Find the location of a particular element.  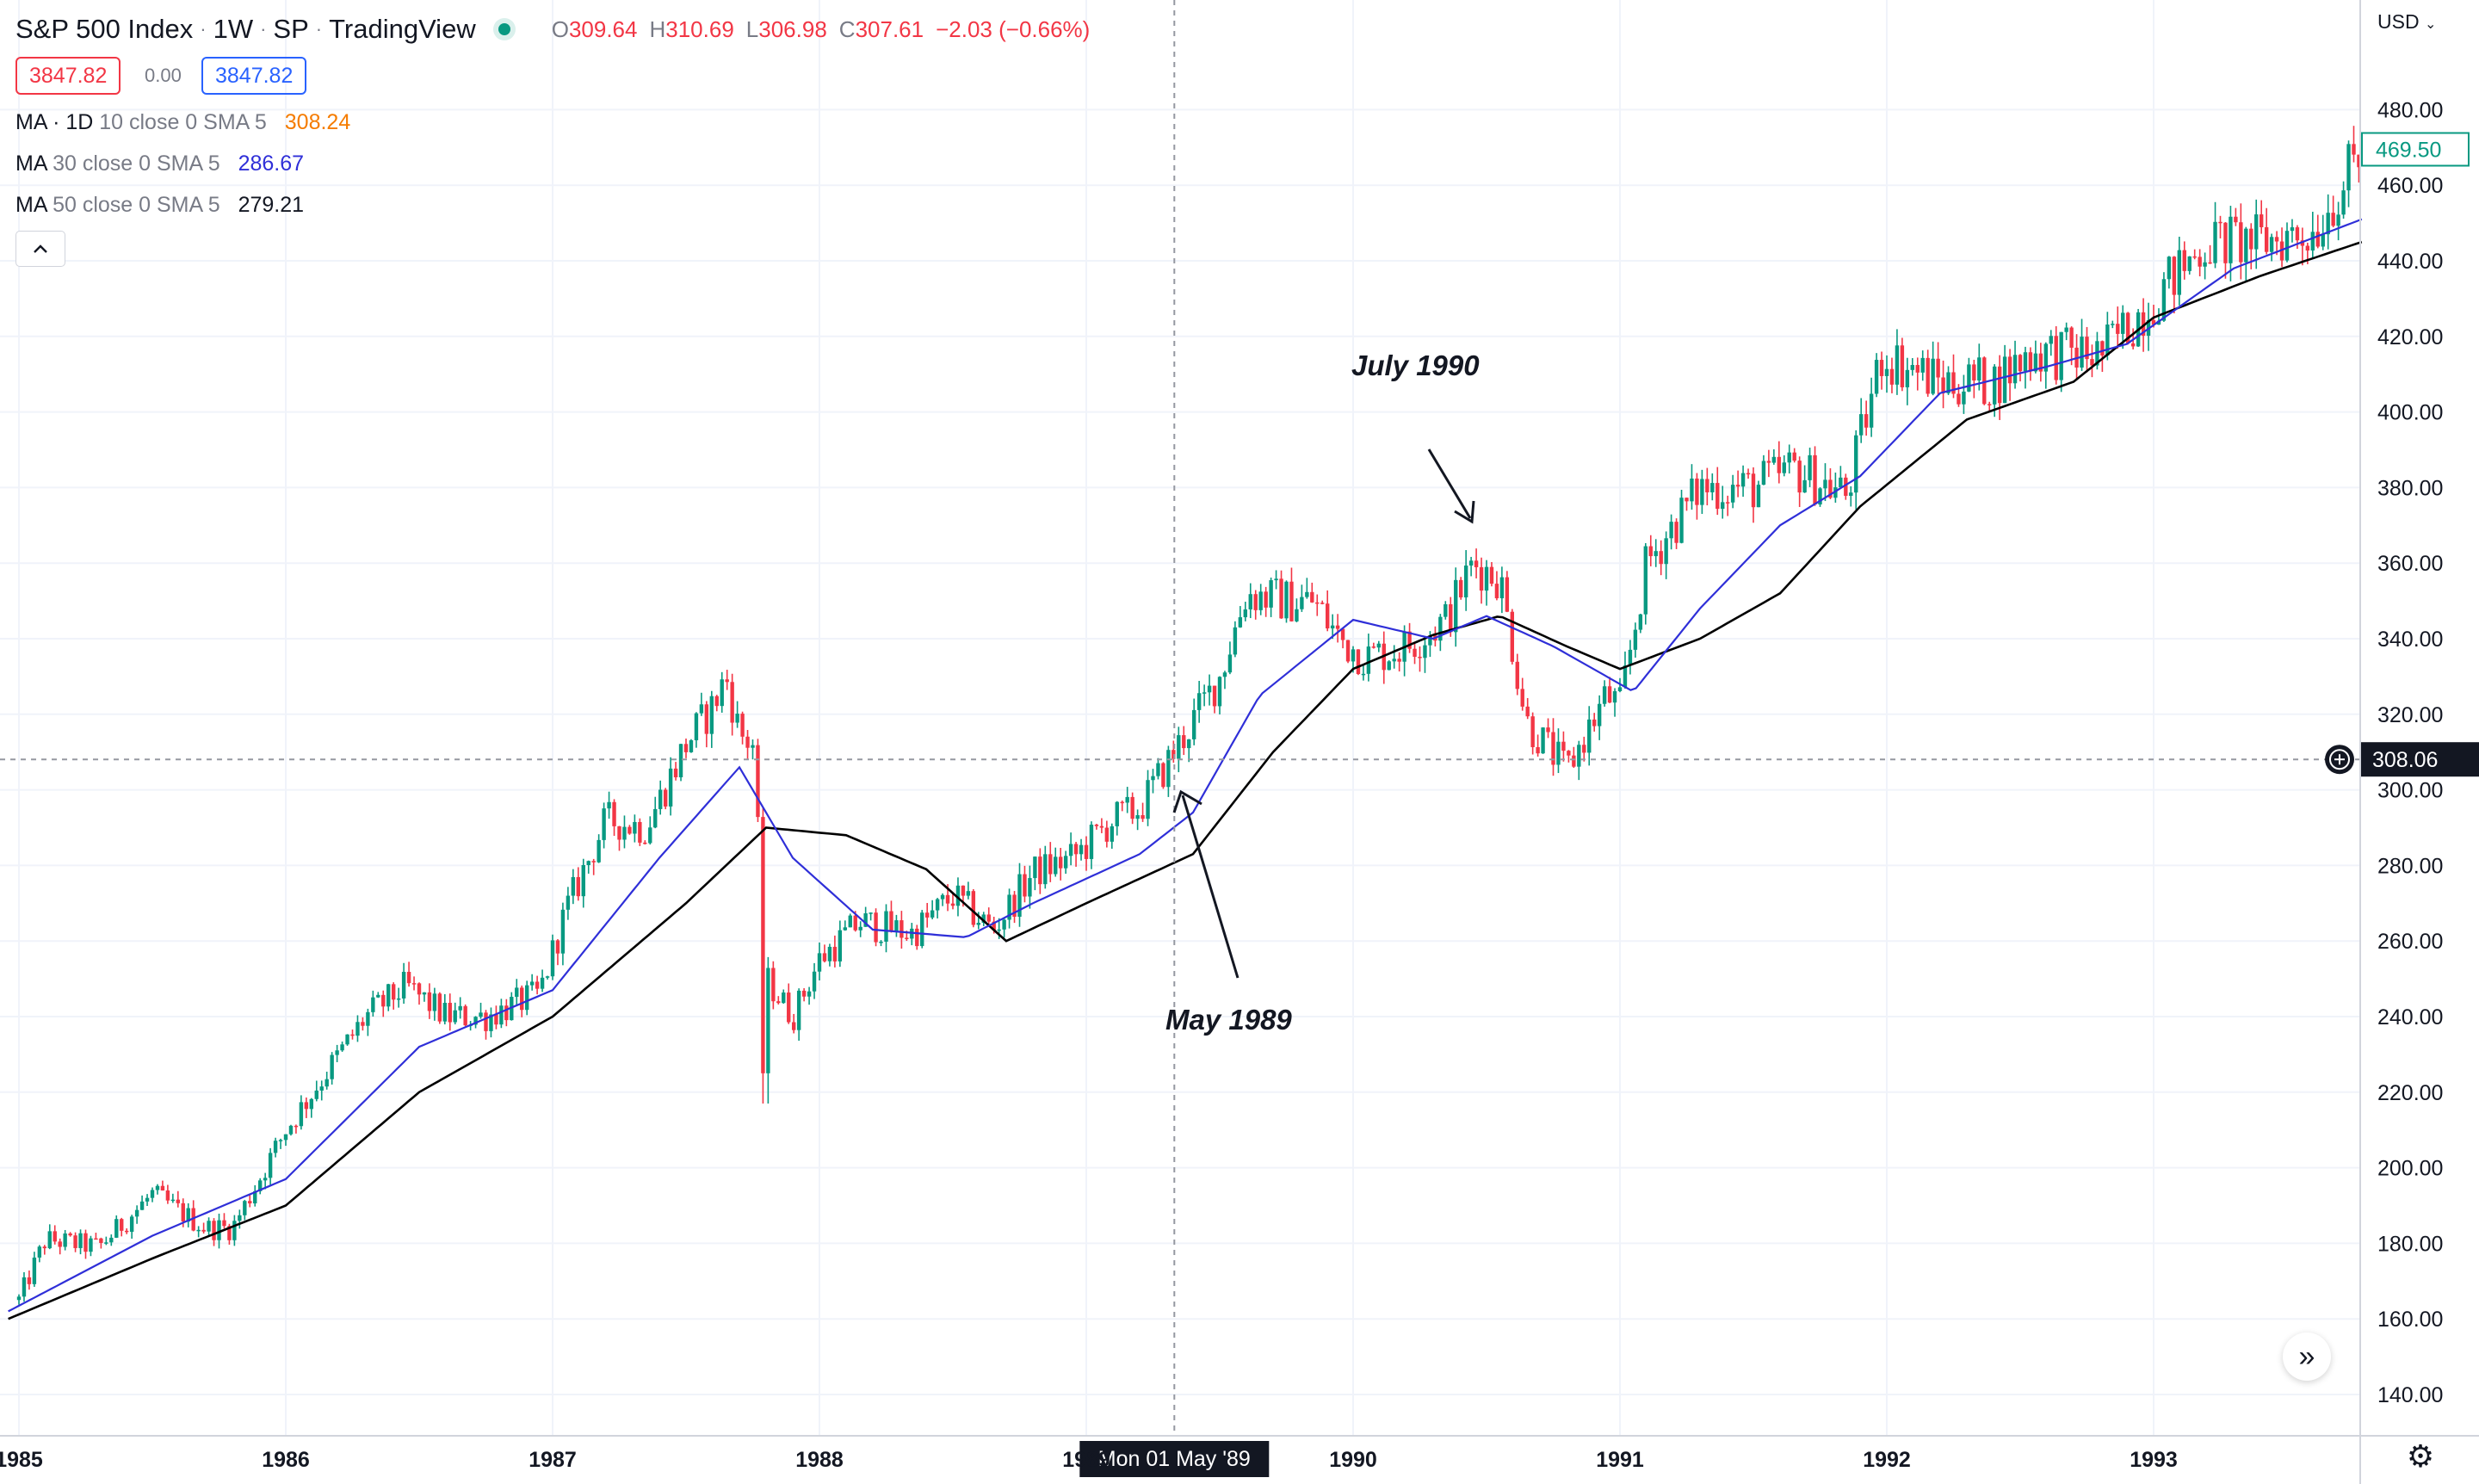

indicator-ma30: MA 30 close 0 SMA 5 286.67 is located at coordinates (159, 163).